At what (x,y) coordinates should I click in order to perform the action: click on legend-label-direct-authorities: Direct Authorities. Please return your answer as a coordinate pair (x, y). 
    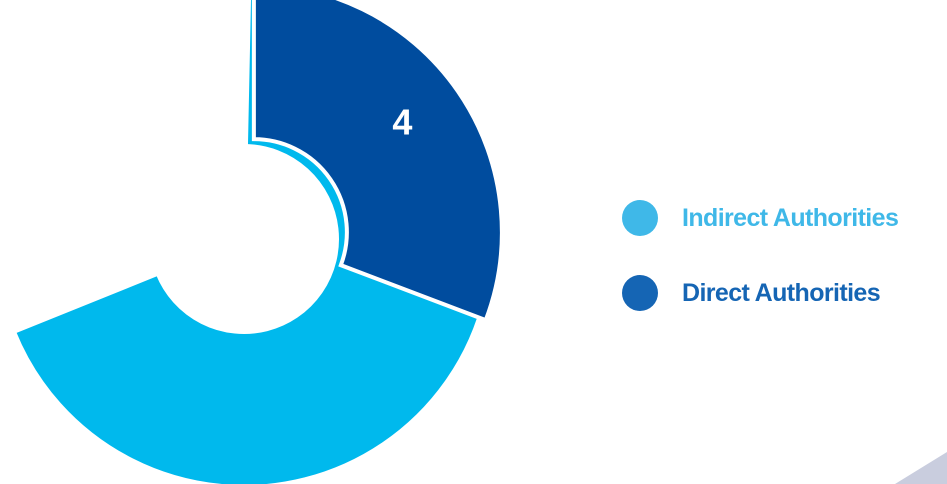
    Looking at the image, I should click on (781, 292).